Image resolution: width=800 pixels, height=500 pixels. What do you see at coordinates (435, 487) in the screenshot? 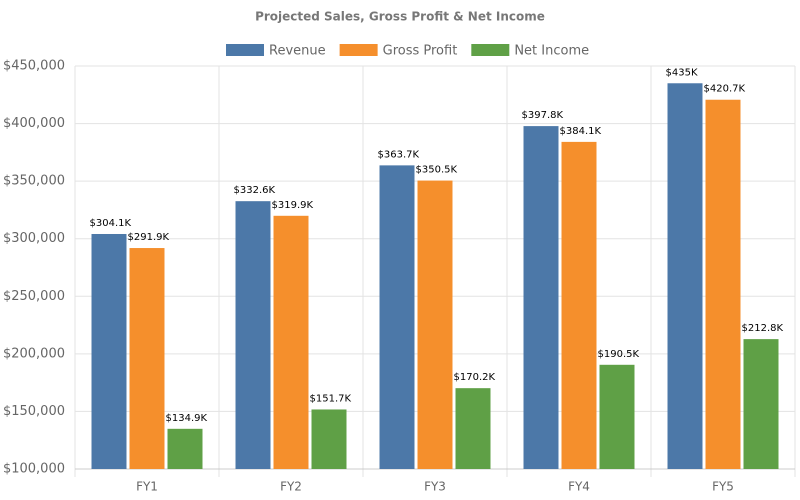
I see `x-tick-label: FY3` at bounding box center [435, 487].